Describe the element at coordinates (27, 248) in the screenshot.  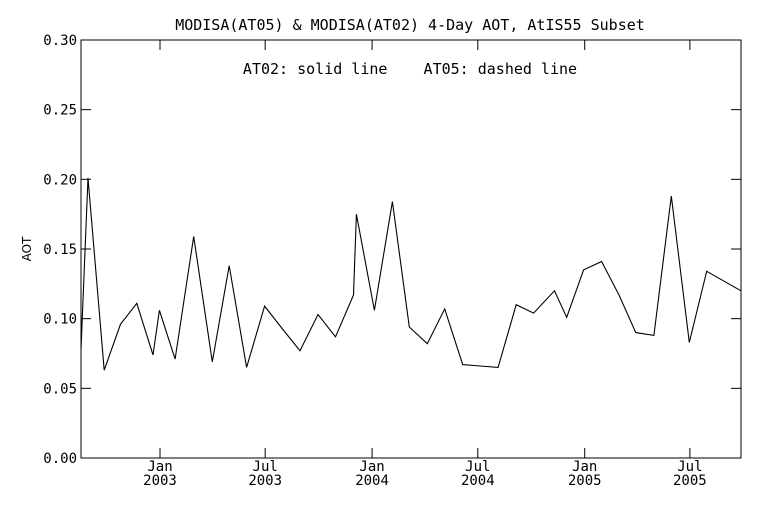
I see `y-axis-label: AOT` at that location.